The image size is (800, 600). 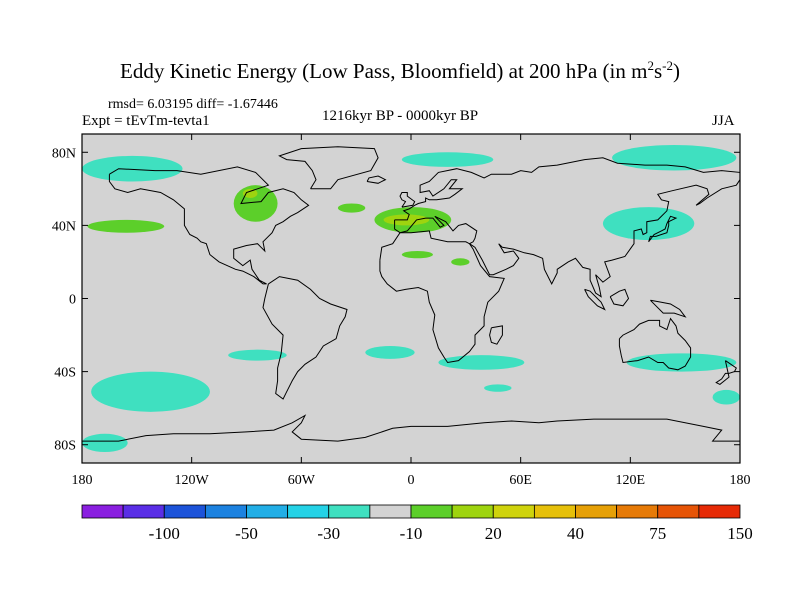 What do you see at coordinates (64, 153) in the screenshot?
I see `y-tick-label: 80N` at bounding box center [64, 153].